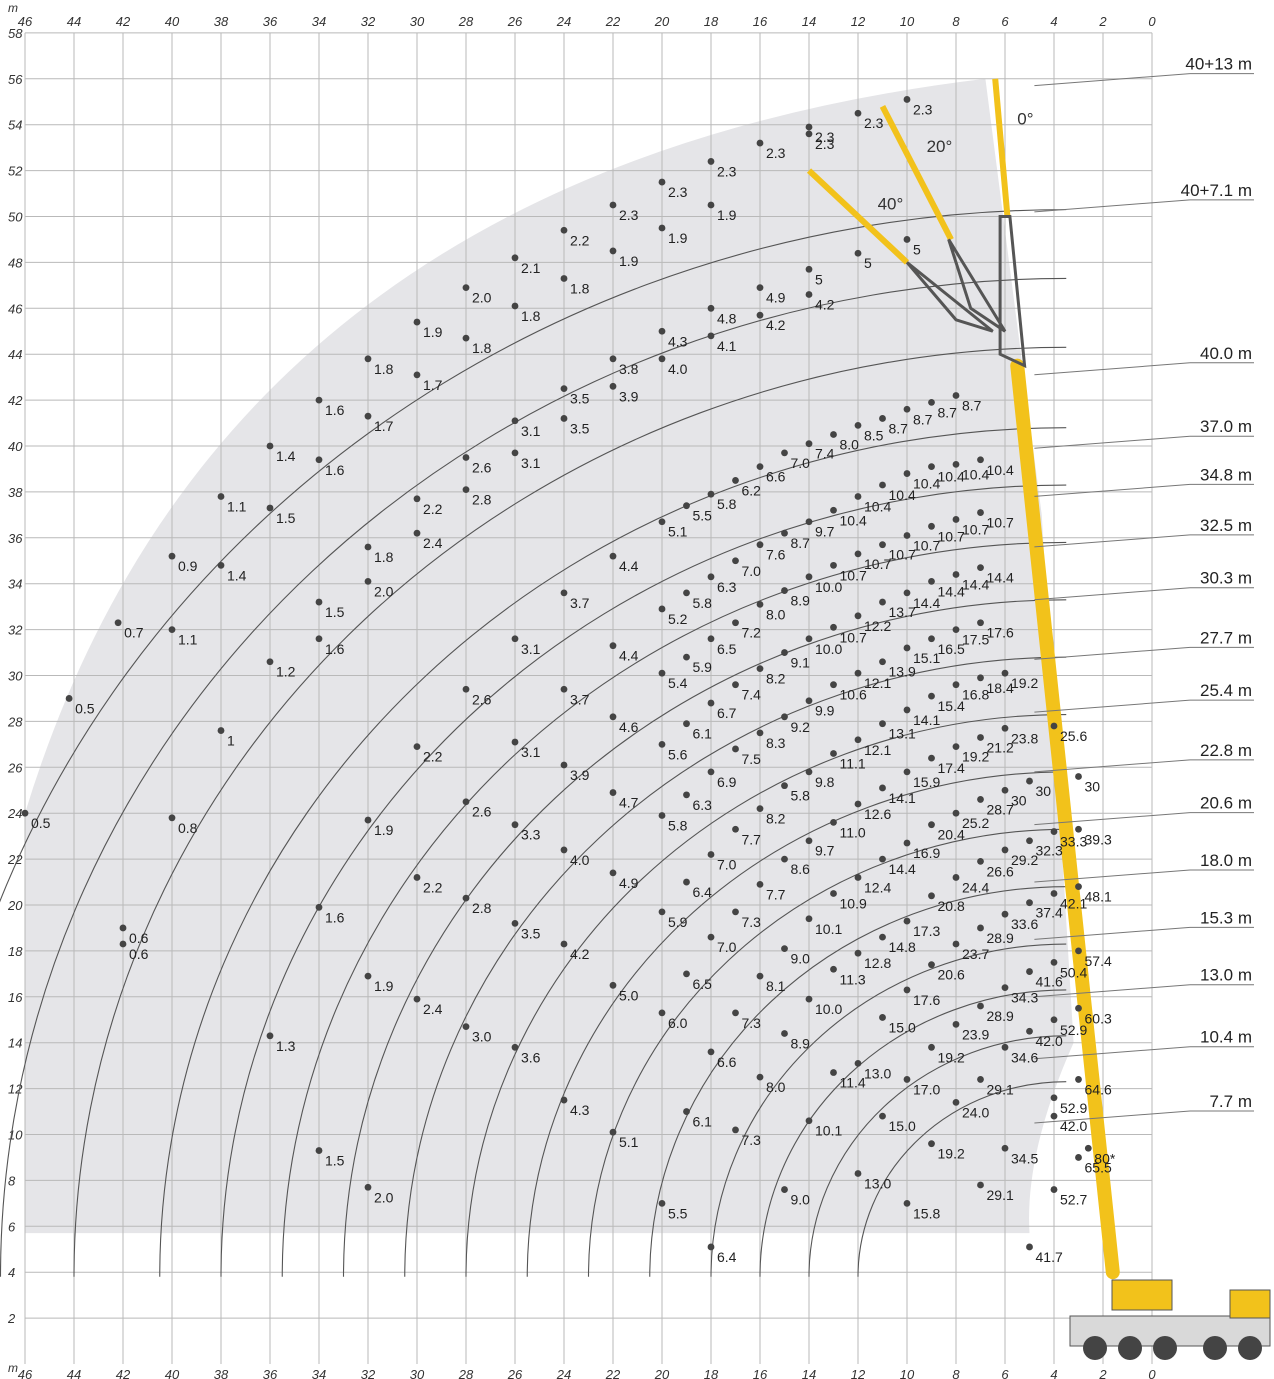 This screenshot has width=1274, height=1379. Describe the element at coordinates (760, 21) in the screenshot. I see `x-tick-label-top: 16` at that location.